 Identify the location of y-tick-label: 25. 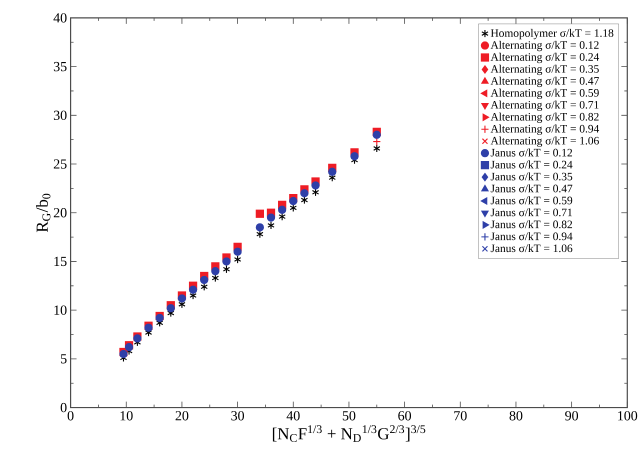
(60, 164).